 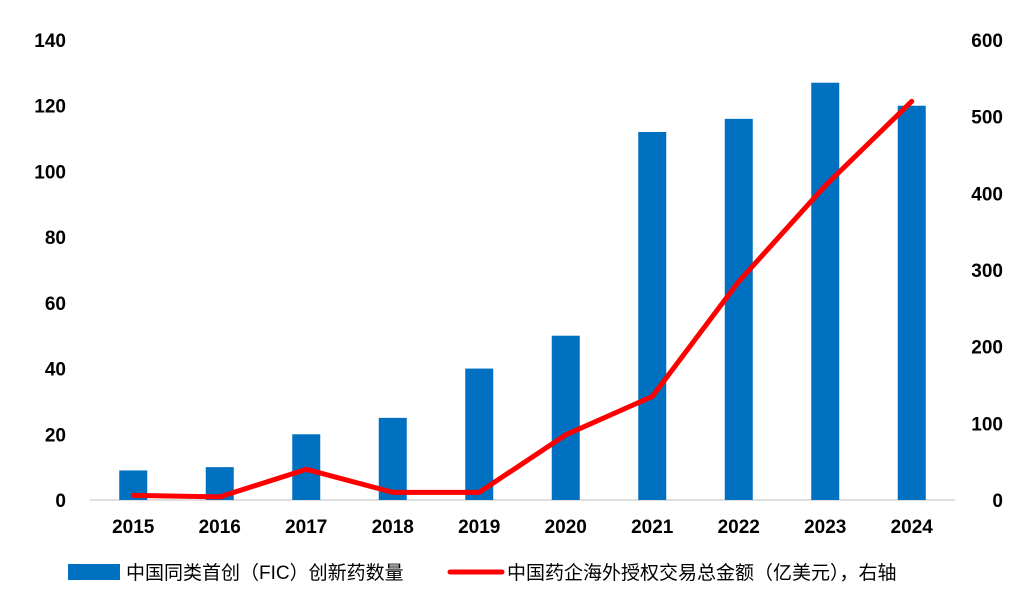 I want to click on x-axis-tick-label: 2020, so click(x=566, y=527).